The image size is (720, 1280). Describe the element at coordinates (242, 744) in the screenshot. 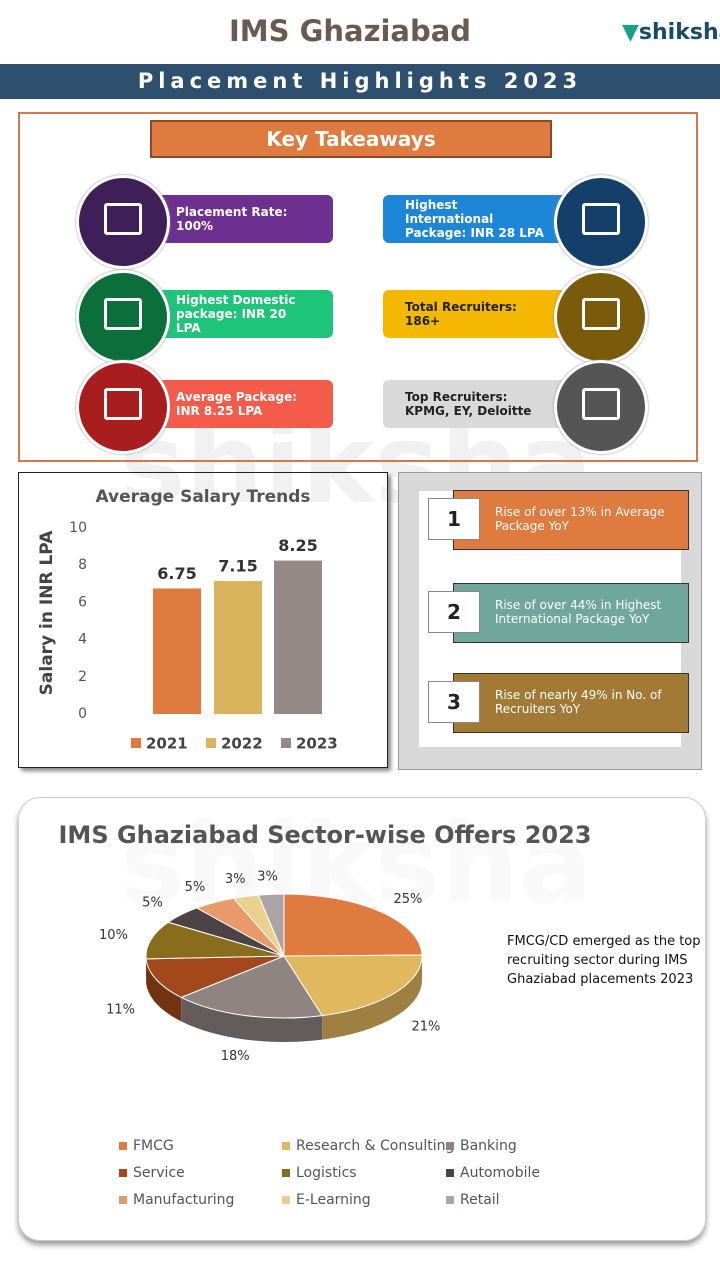

I see `legend-label: 2022` at that location.